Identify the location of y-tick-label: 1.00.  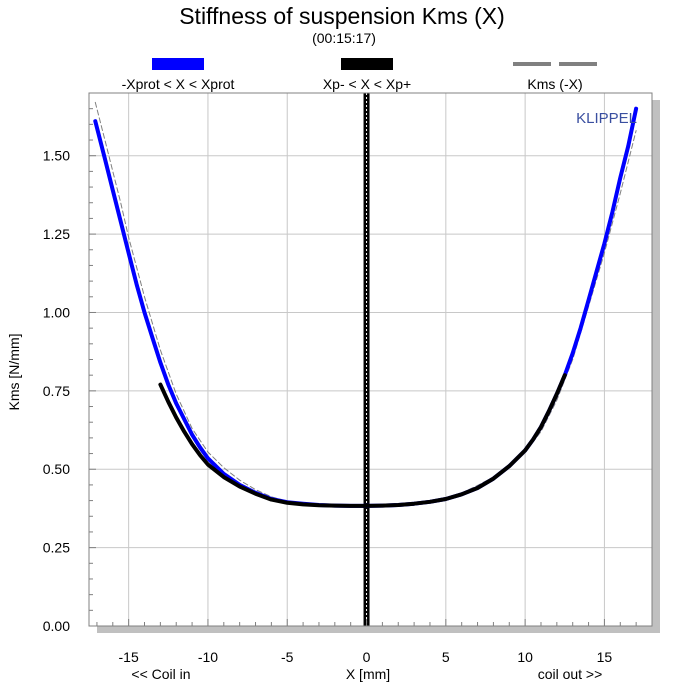
(56, 312).